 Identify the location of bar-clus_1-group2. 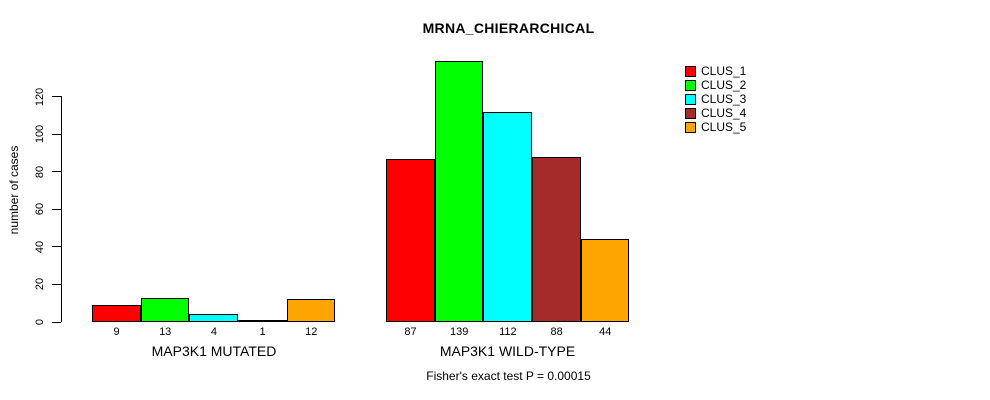
(410, 240).